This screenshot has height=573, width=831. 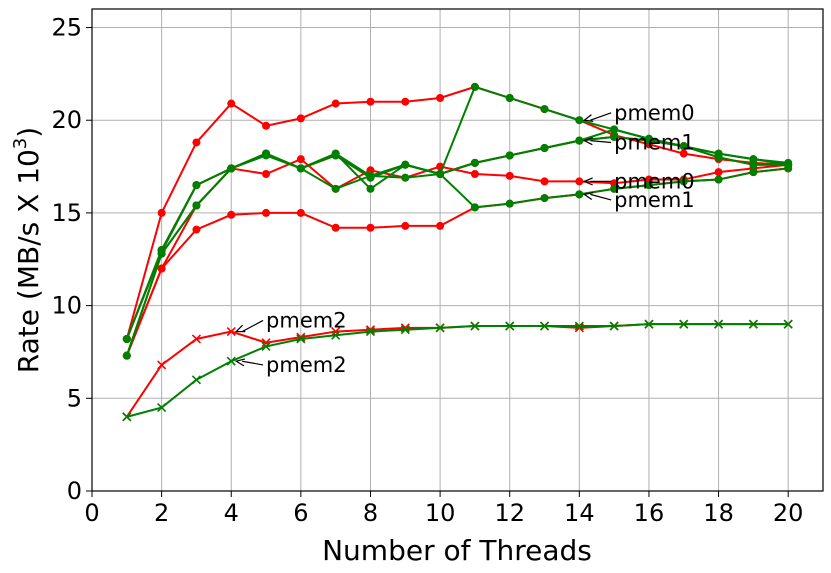 I want to click on x-tick-label: 8, so click(x=370, y=513).